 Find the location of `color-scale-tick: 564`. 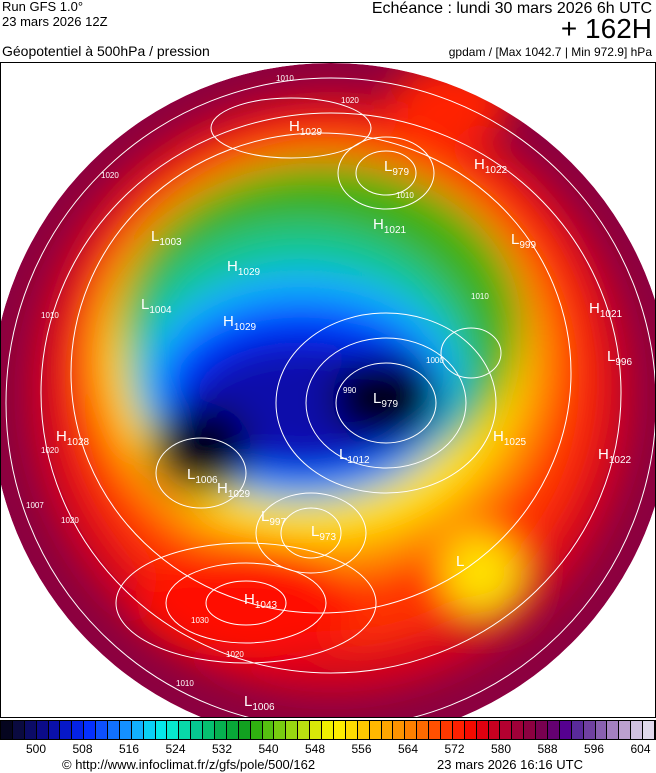

color-scale-tick: 564 is located at coordinates (408, 749).